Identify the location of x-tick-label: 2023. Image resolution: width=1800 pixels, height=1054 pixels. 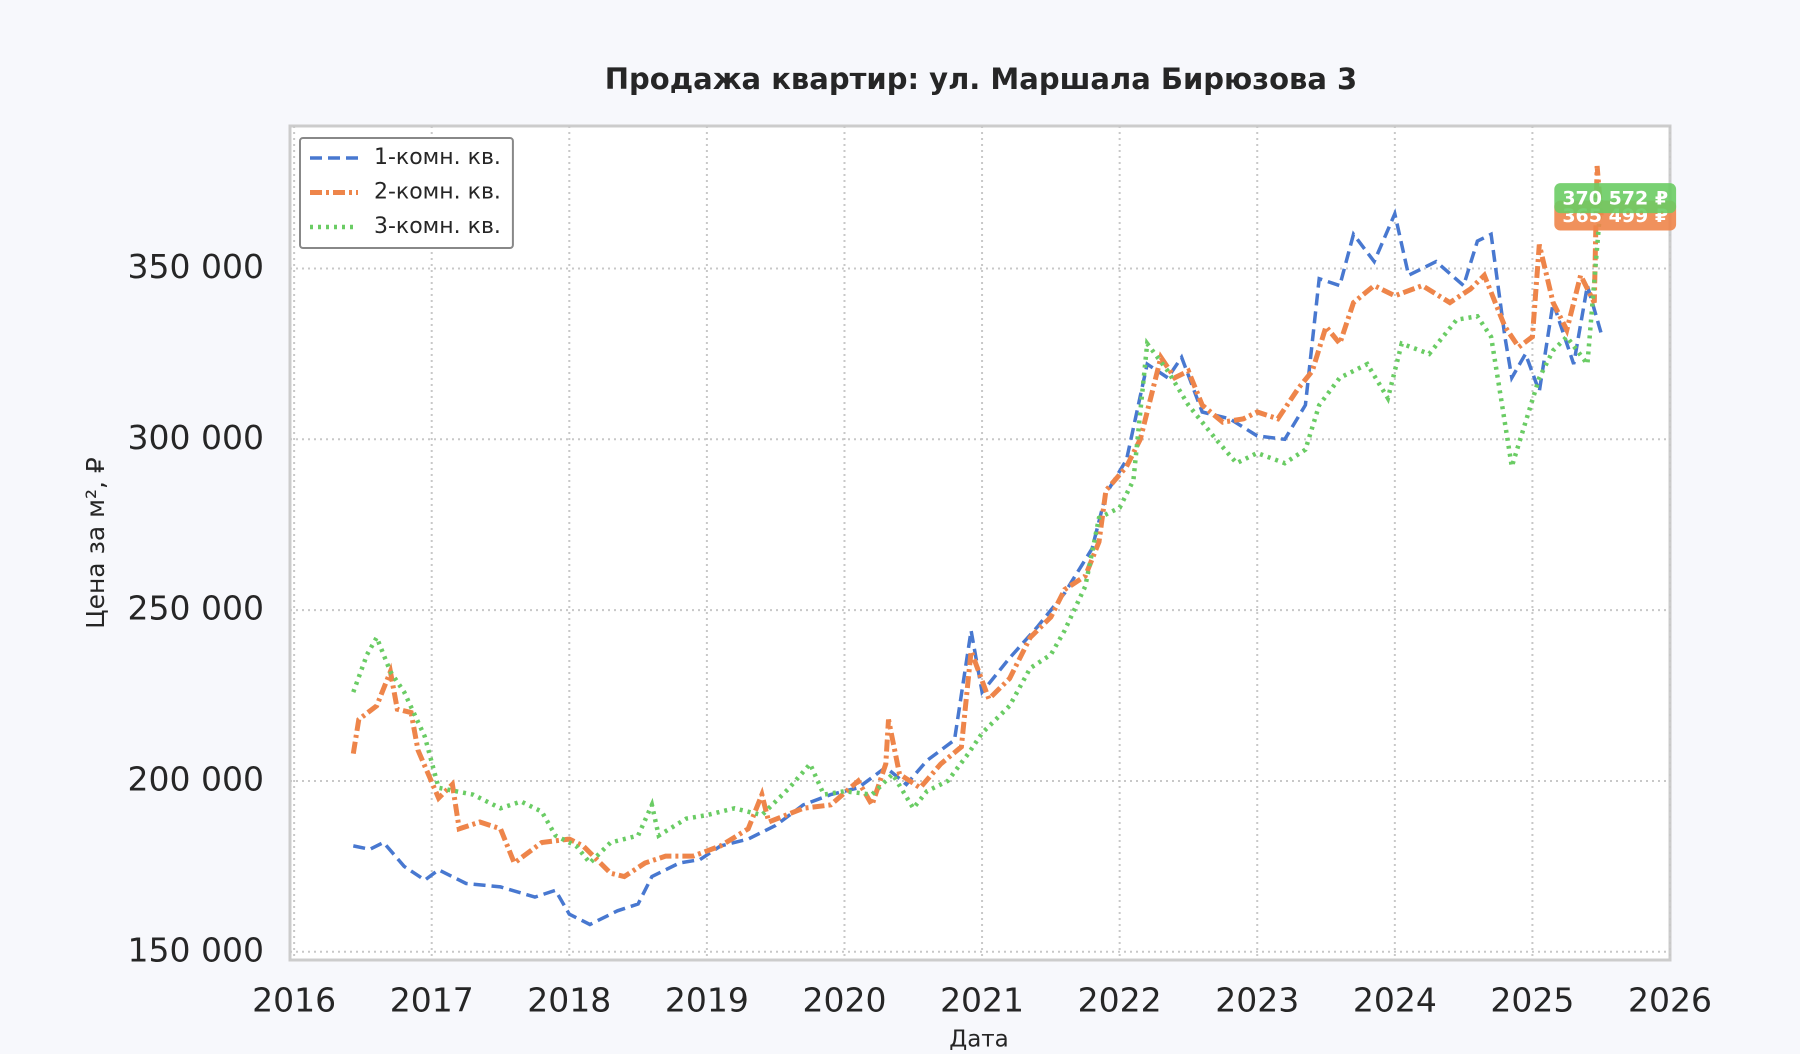
(1257, 1000).